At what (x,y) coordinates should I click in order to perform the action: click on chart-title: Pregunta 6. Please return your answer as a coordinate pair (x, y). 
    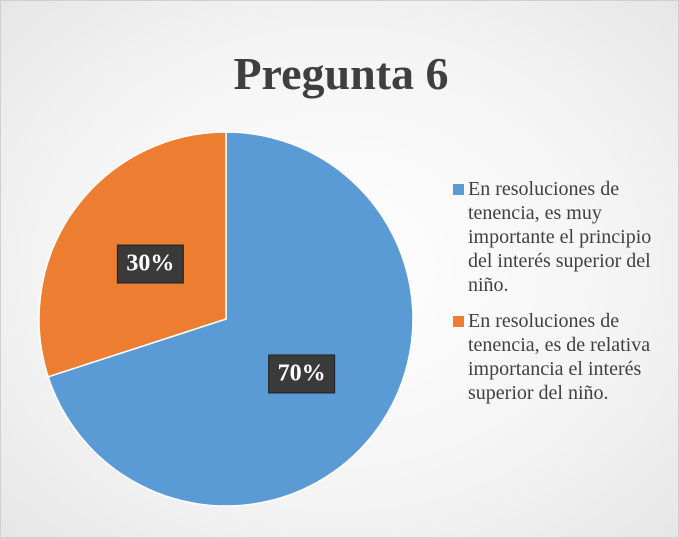
    Looking at the image, I should click on (340, 73).